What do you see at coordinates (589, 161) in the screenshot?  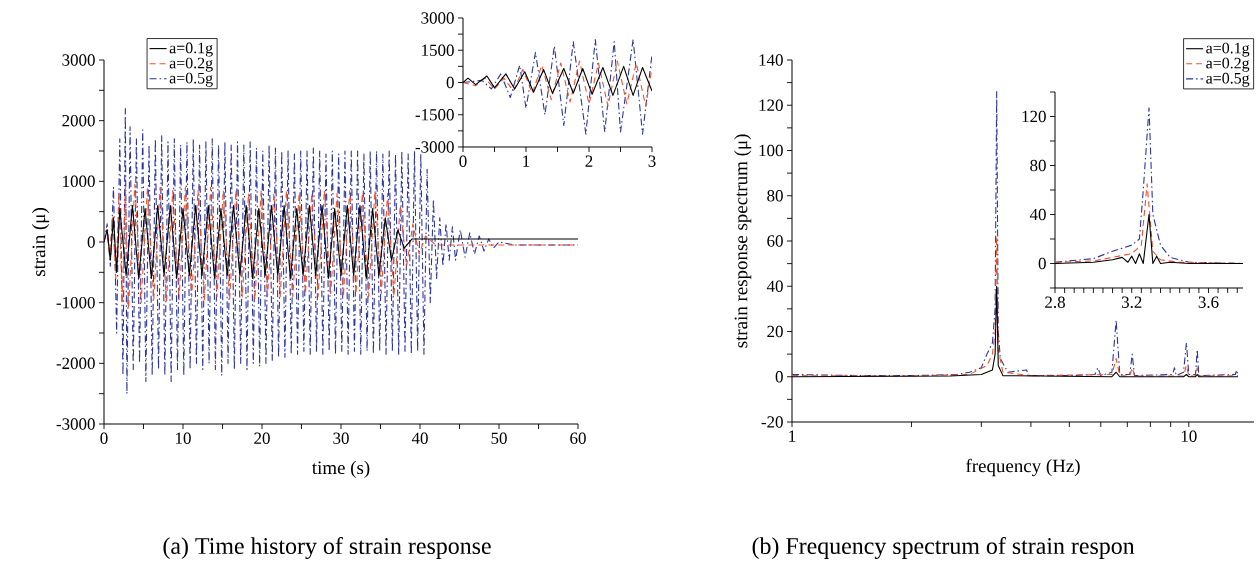 I see `x-tick-label: 2` at bounding box center [589, 161].